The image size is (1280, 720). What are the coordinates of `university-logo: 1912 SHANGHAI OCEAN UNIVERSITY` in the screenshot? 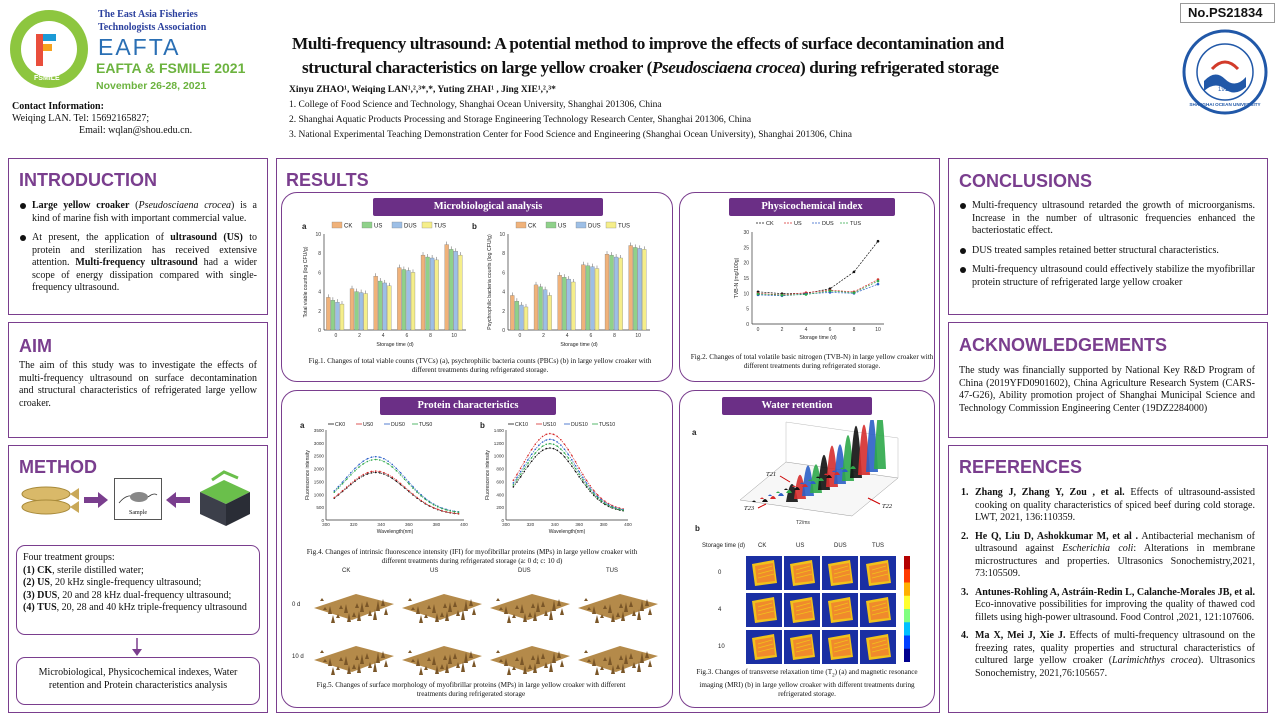 It's located at (1225, 72).